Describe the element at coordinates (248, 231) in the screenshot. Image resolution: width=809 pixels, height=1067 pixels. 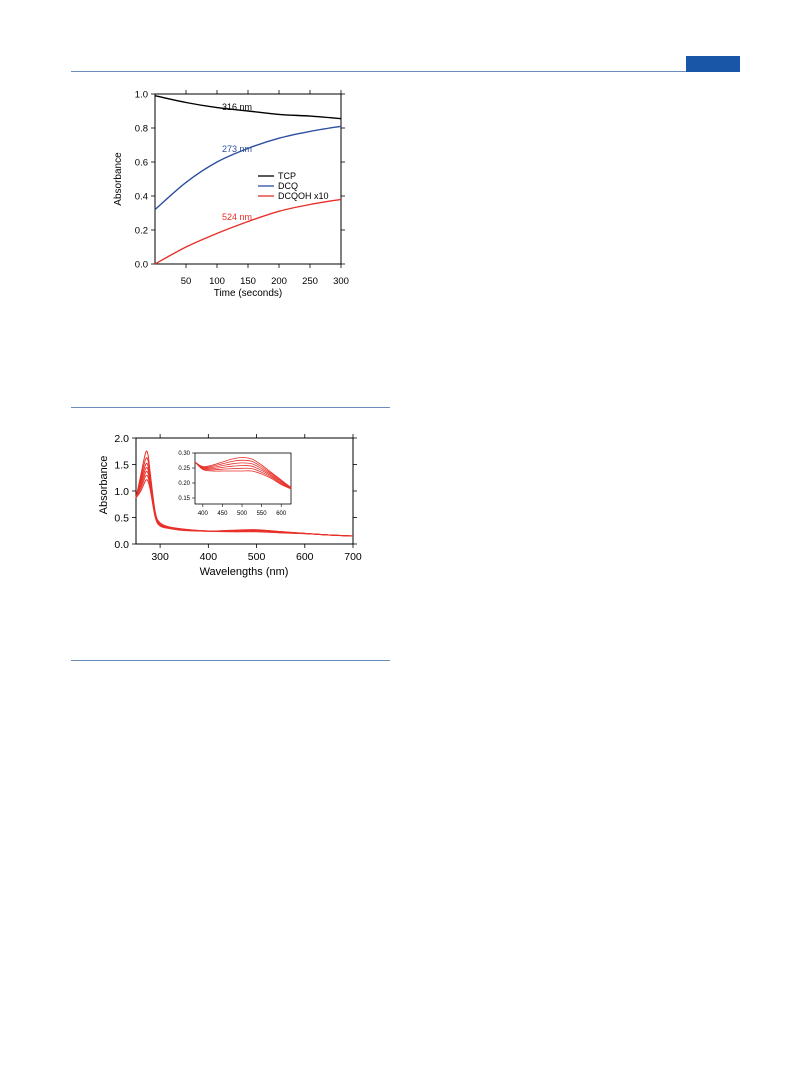
I see `series-line-dcqoh-x10` at that location.